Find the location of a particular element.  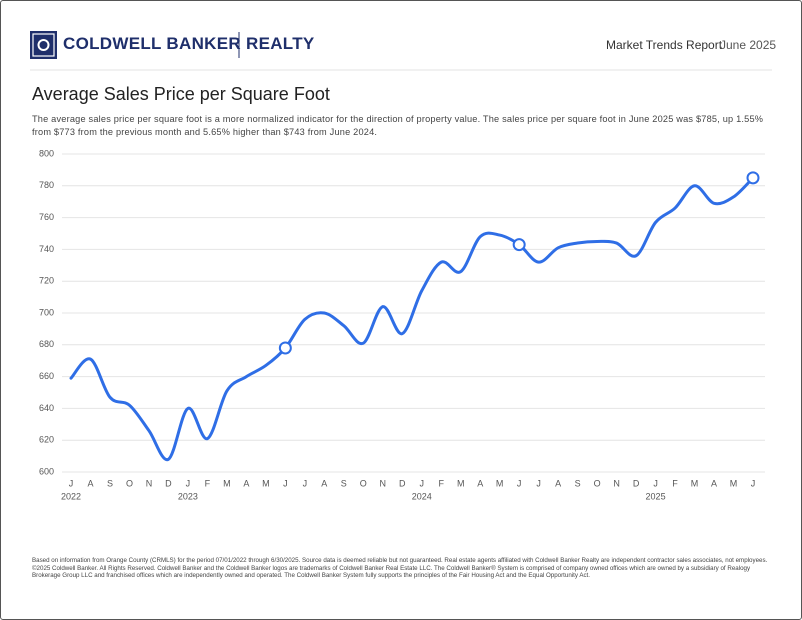

y-tick-label: 680 is located at coordinates (46, 344).